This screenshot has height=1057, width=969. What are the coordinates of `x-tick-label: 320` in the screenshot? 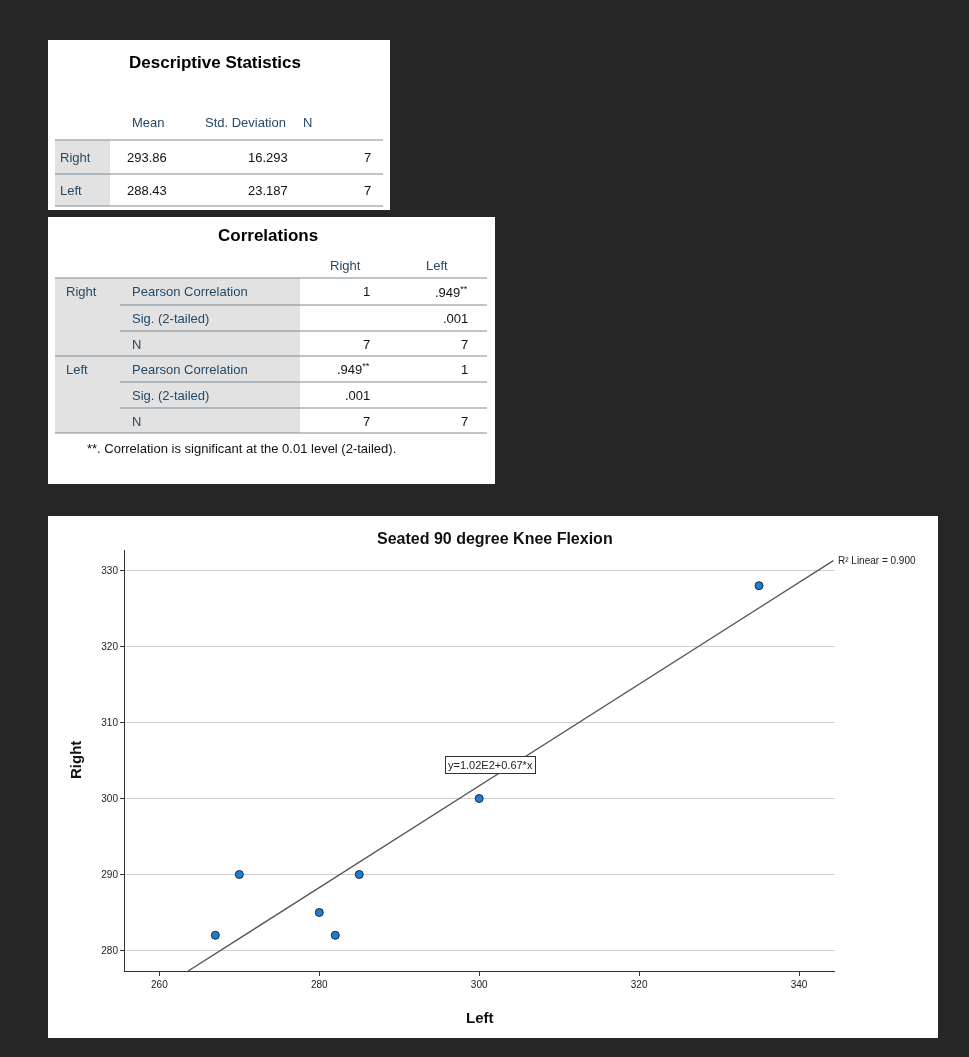 It's located at (639, 984).